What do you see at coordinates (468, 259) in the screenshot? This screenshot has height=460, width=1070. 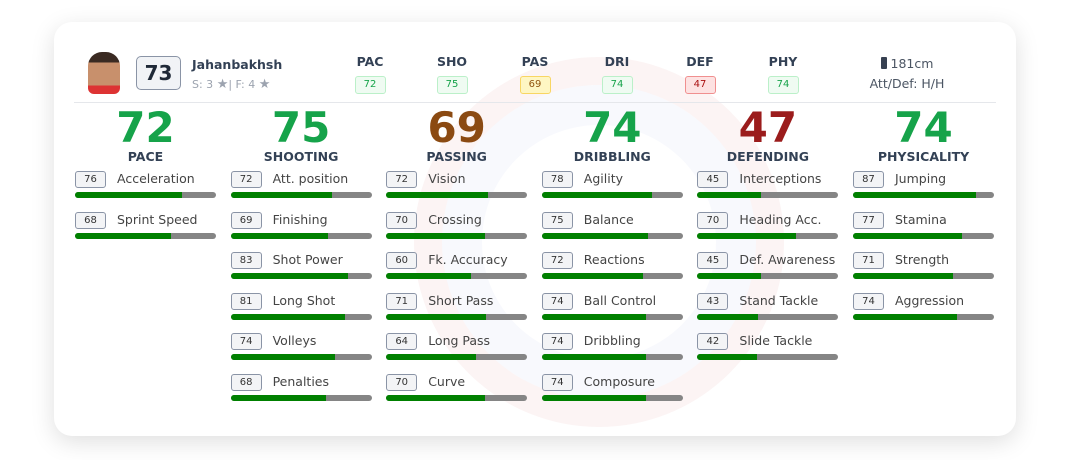 I see `attribute-name: Fk. Accuracy` at bounding box center [468, 259].